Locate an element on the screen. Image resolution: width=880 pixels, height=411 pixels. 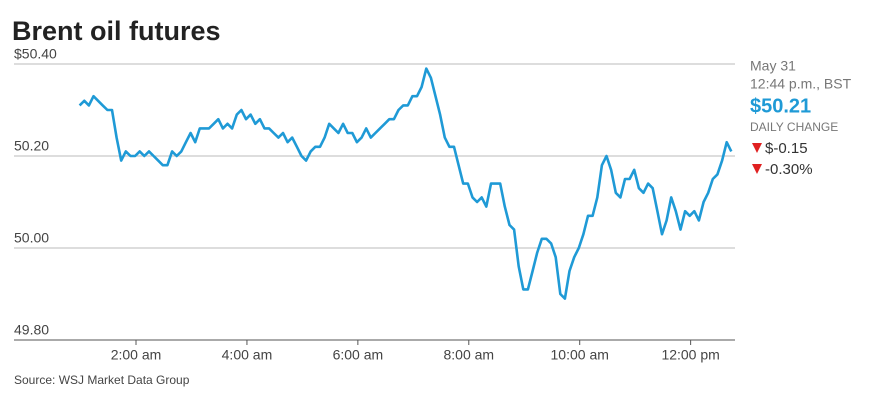
last-price: $50.21 is located at coordinates (780, 106).